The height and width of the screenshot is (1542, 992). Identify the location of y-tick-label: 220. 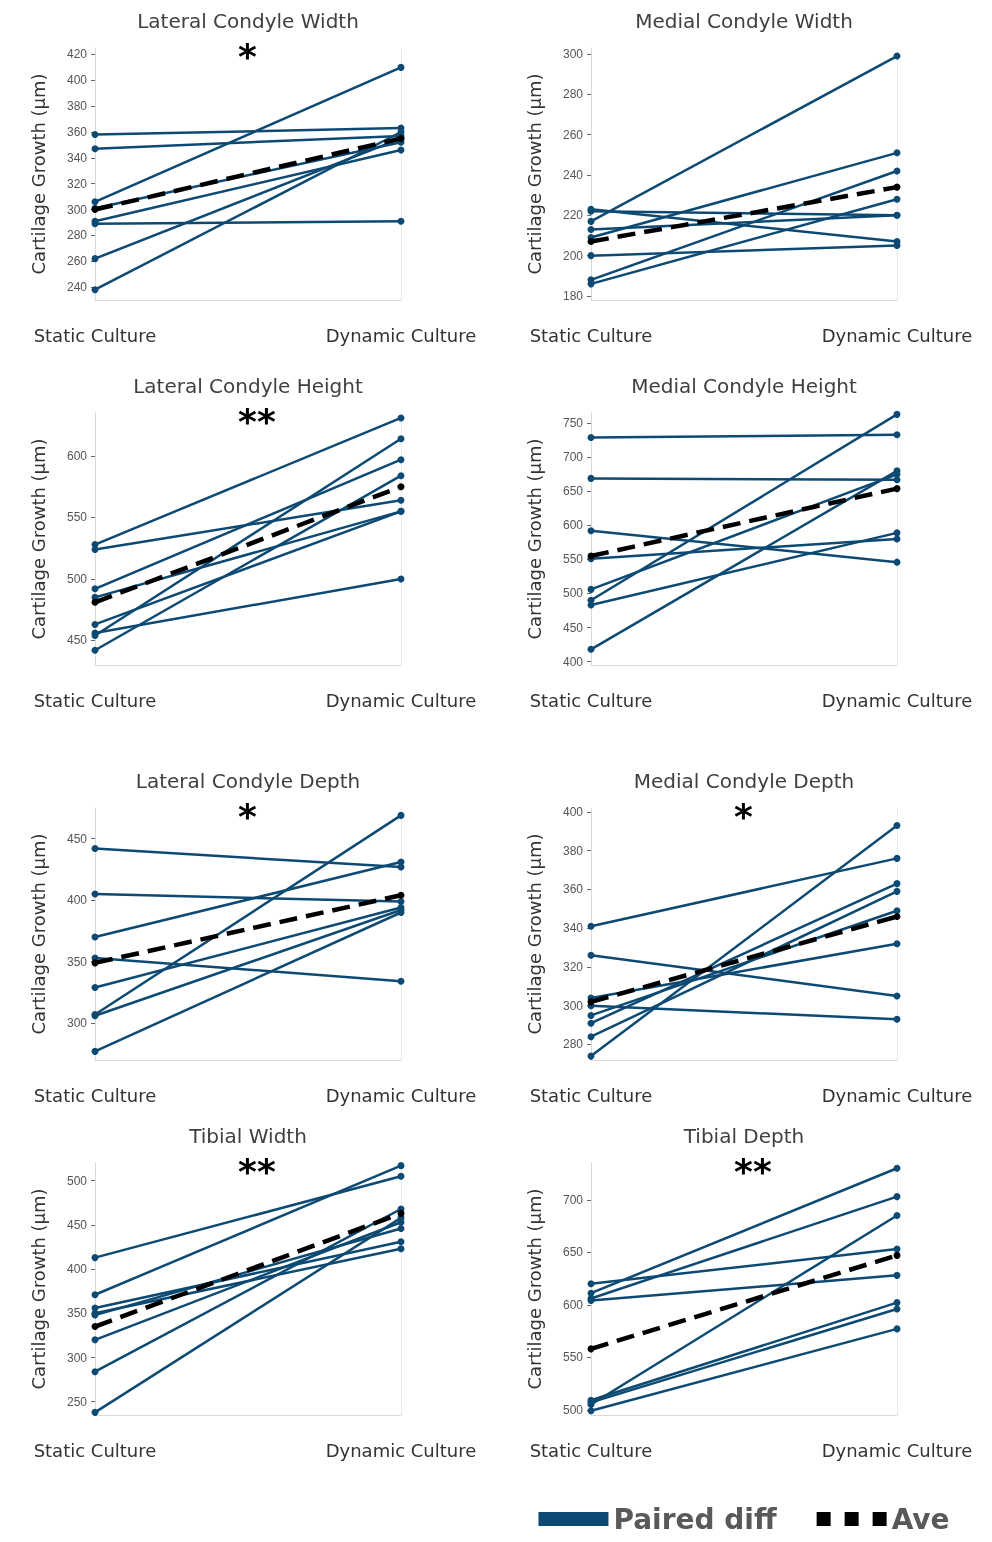
(573, 215).